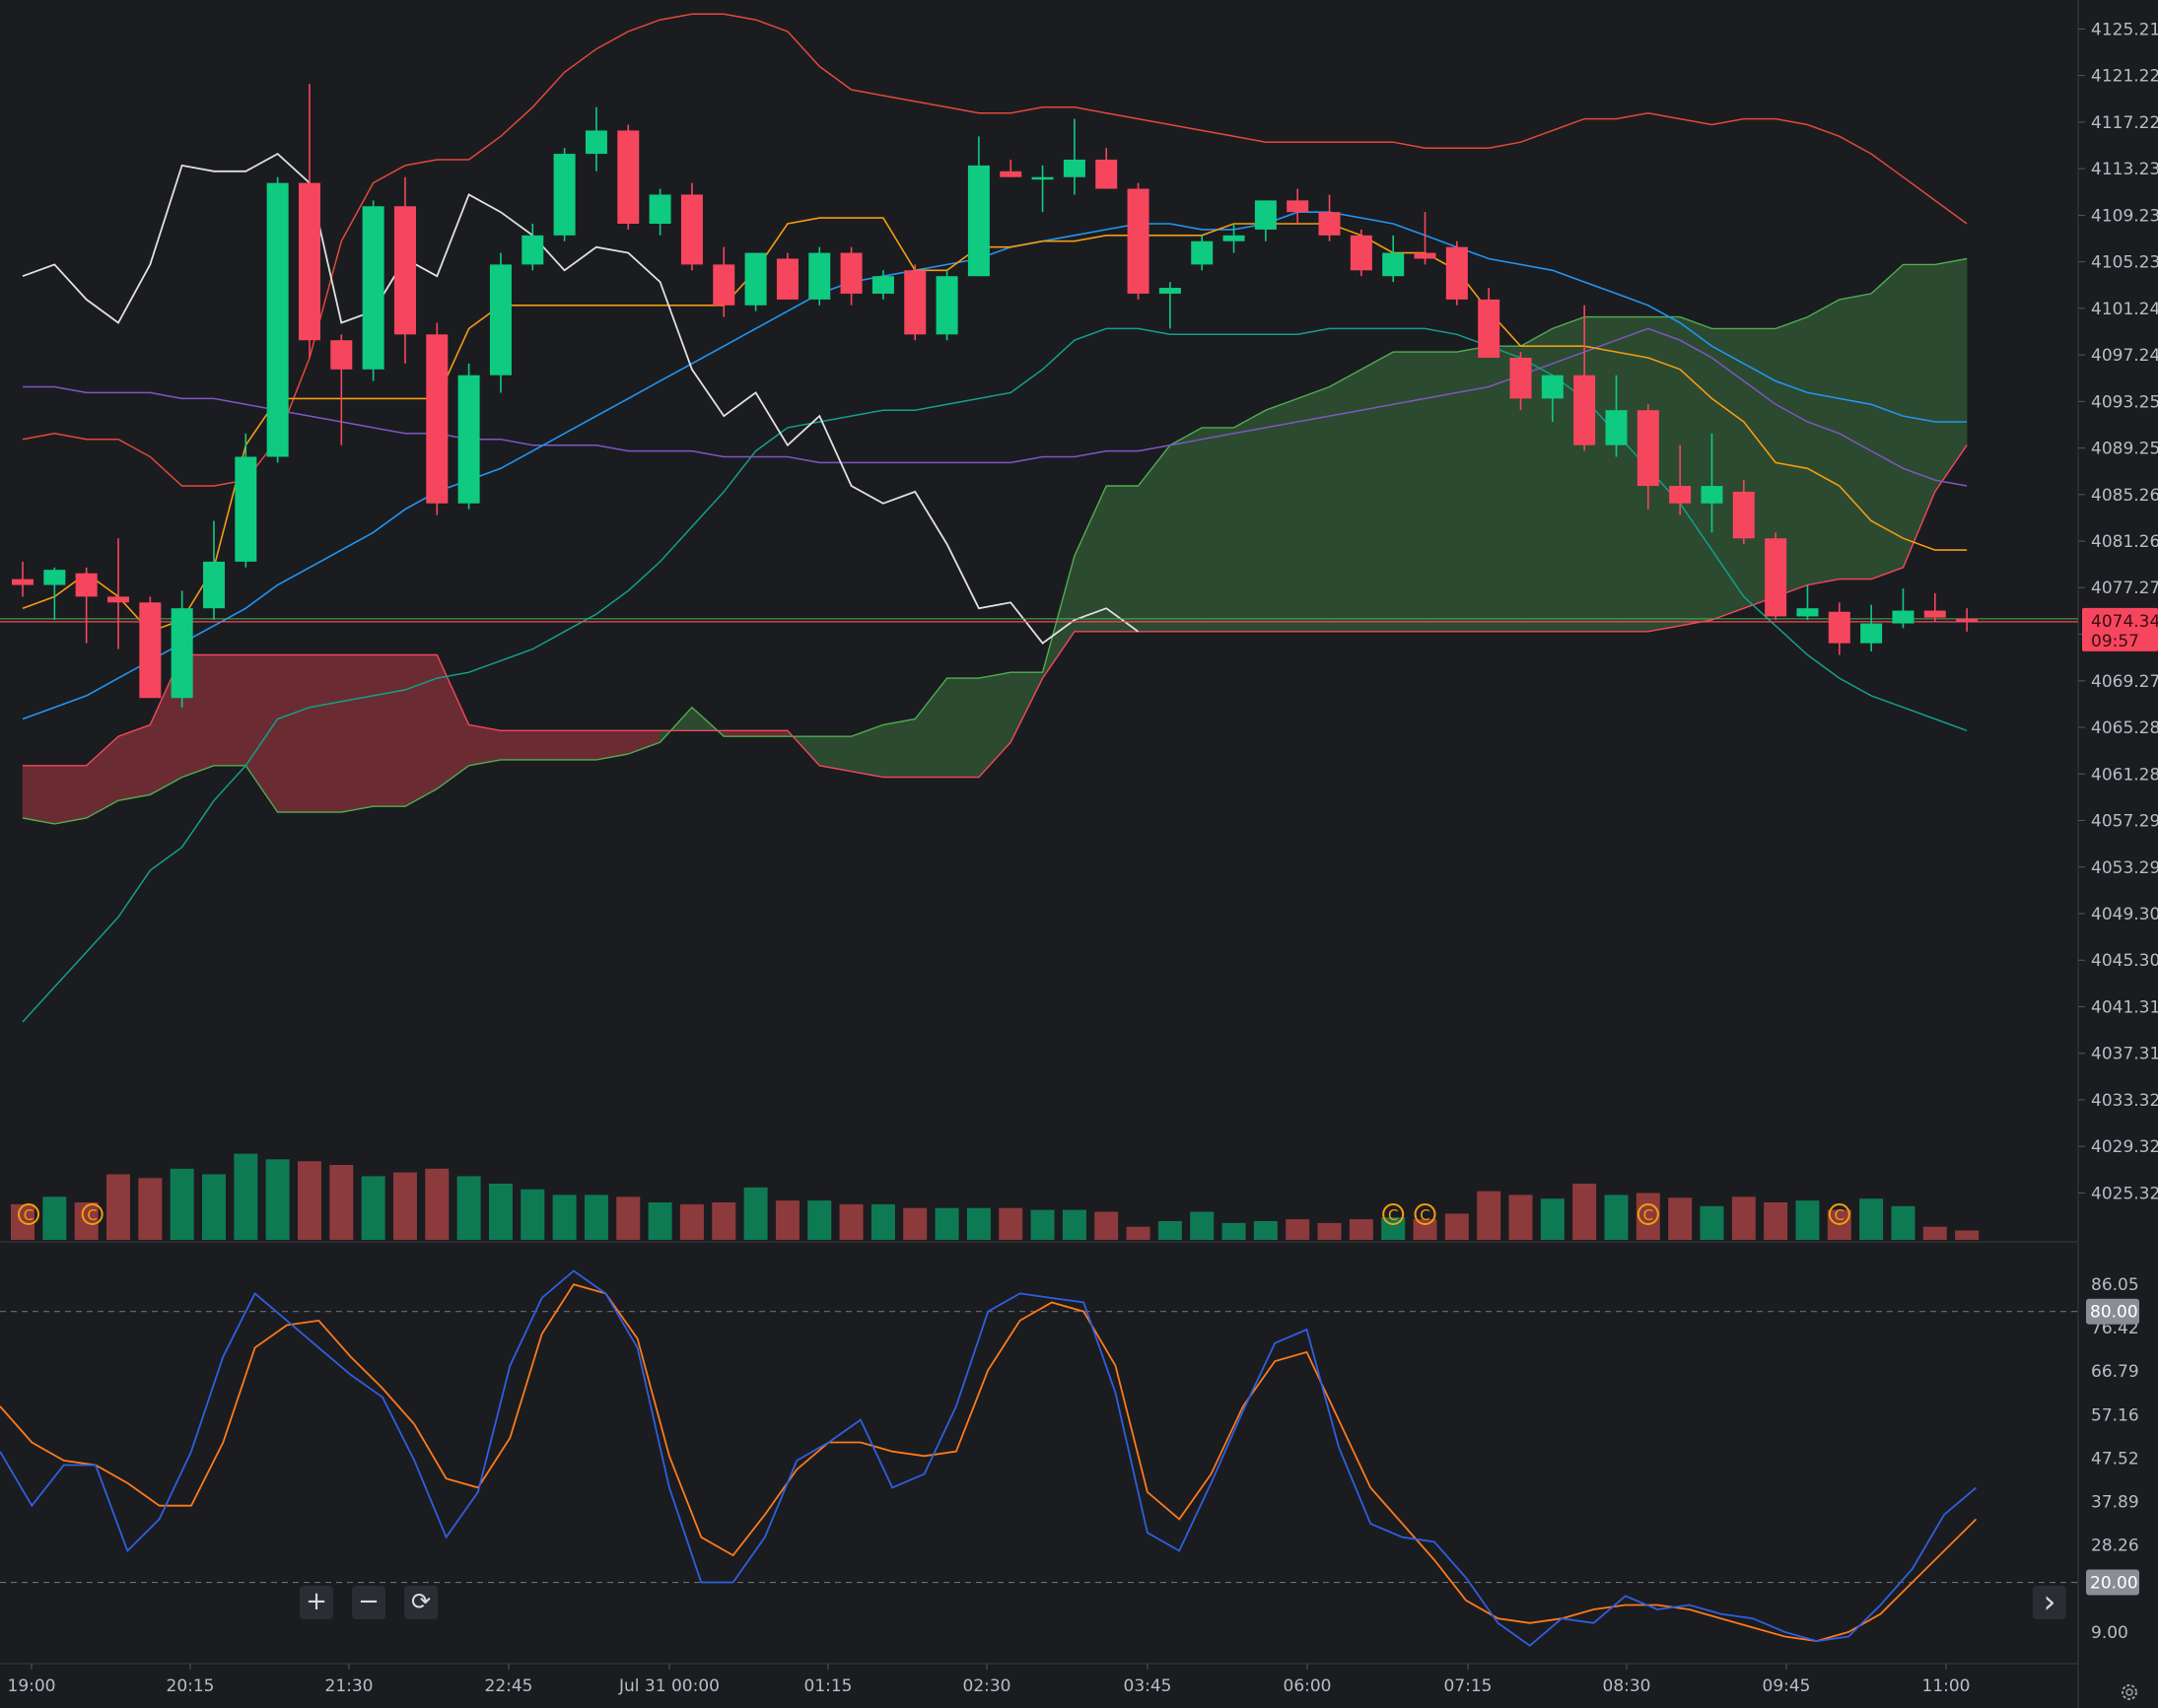  What do you see at coordinates (421, 1602) in the screenshot?
I see `reset-chart-button: ⟳` at bounding box center [421, 1602].